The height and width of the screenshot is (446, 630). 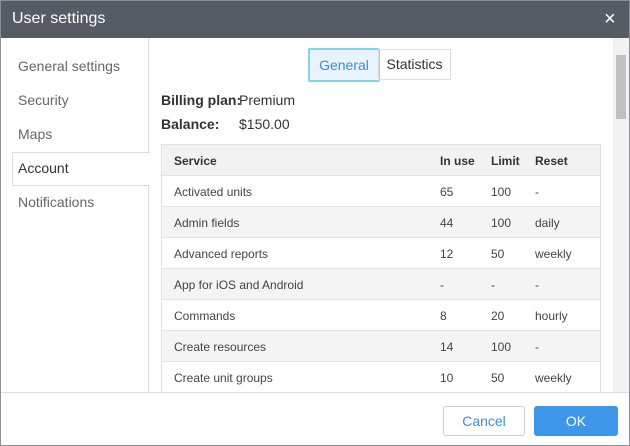 What do you see at coordinates (414, 64) in the screenshot?
I see `tab: Statistics` at bounding box center [414, 64].